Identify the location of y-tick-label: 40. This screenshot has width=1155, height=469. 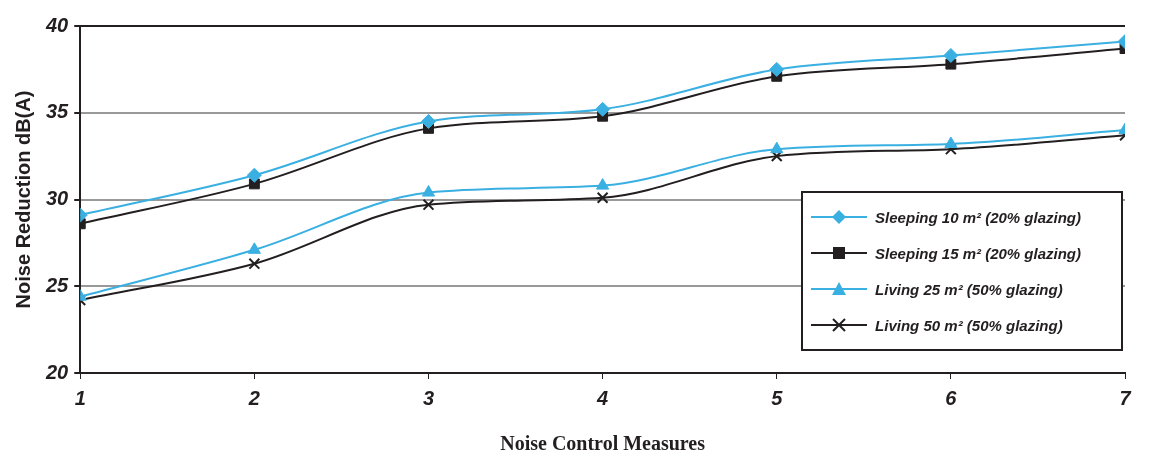
(57, 24).